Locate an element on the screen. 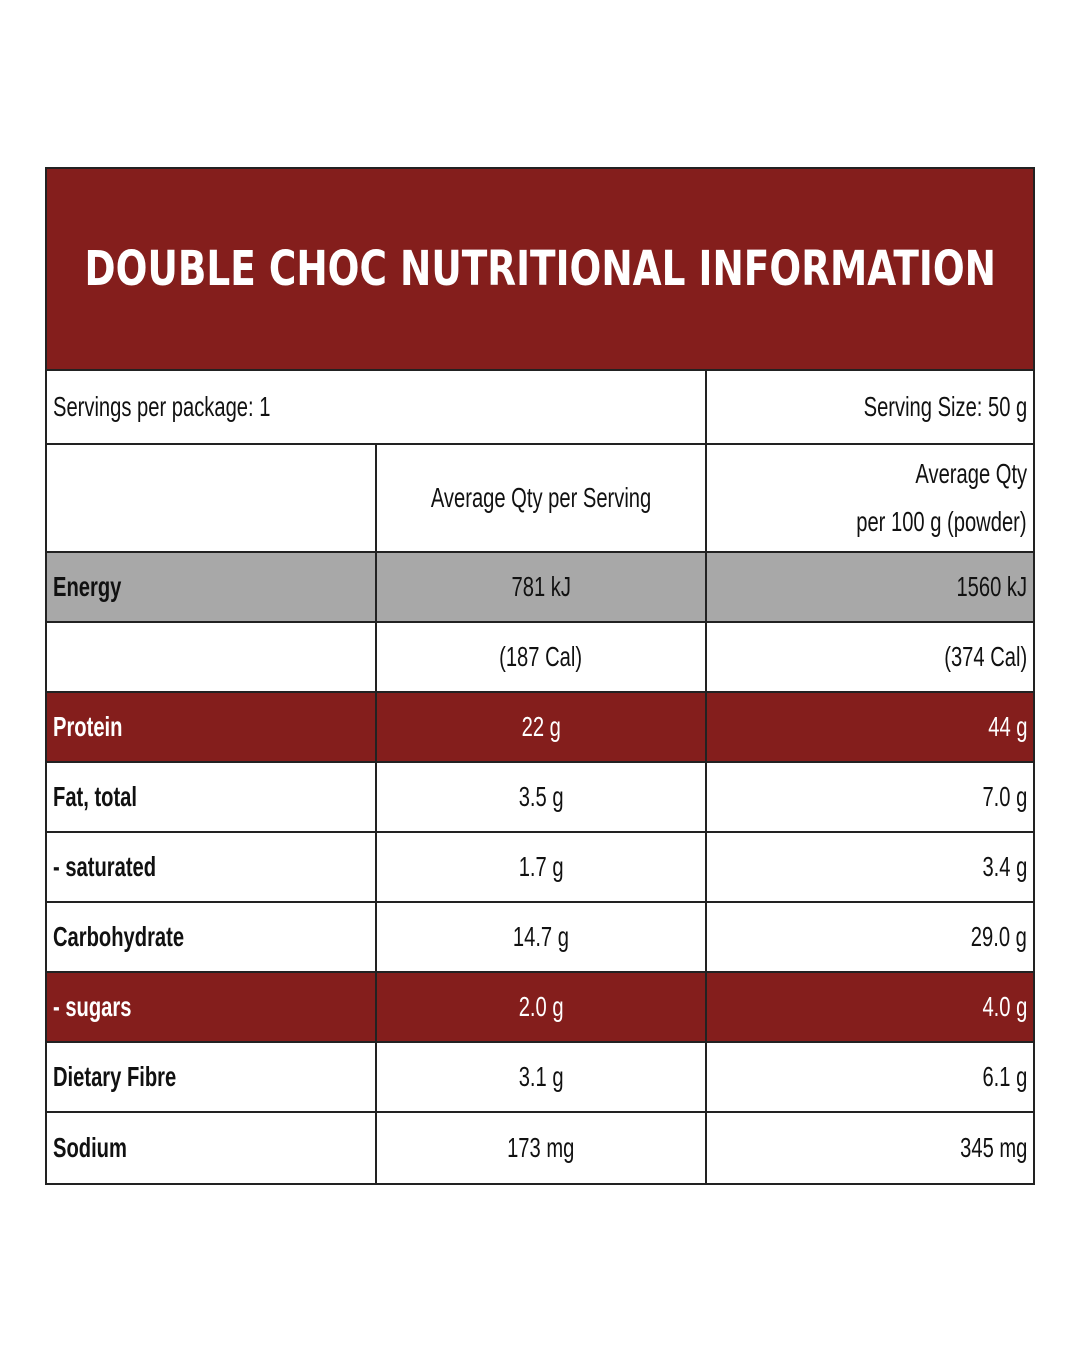 The width and height of the screenshot is (1080, 1350). per-100g-value: 345 mg is located at coordinates (993, 1147).